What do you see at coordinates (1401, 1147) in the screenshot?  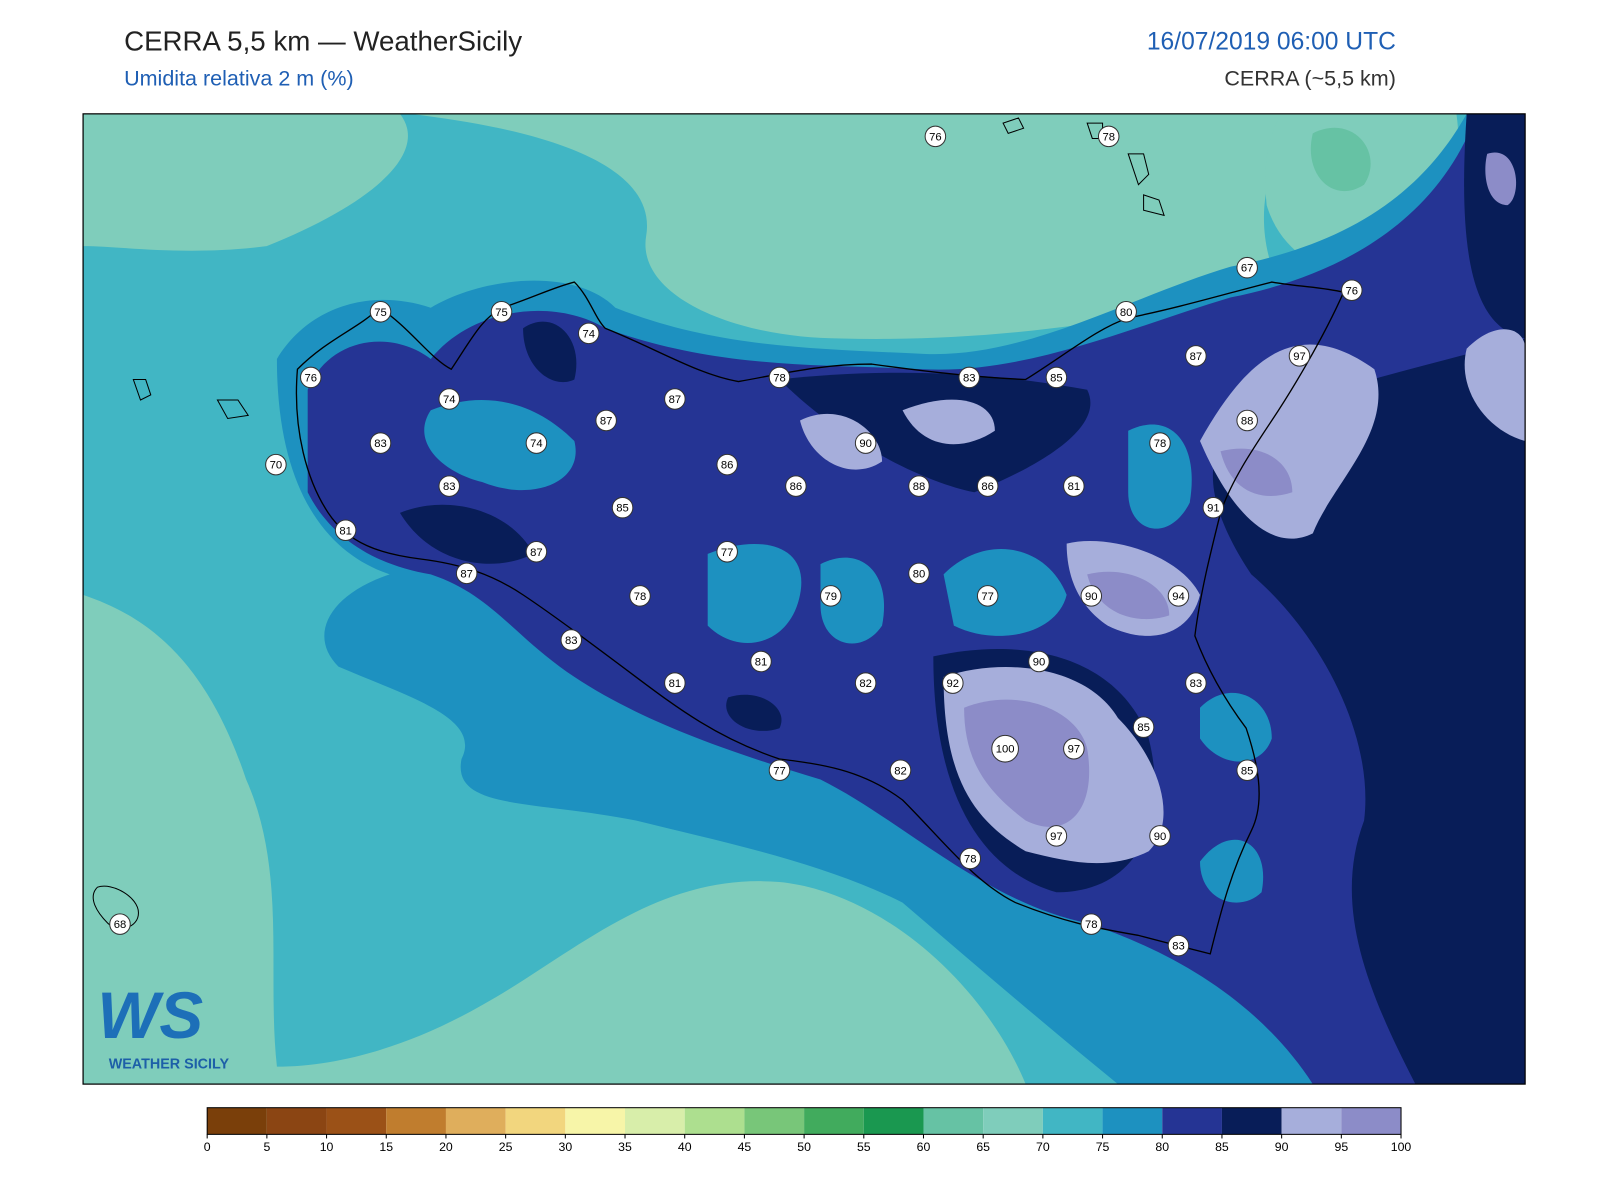 I see `colorbar-tick-label: 100` at bounding box center [1401, 1147].